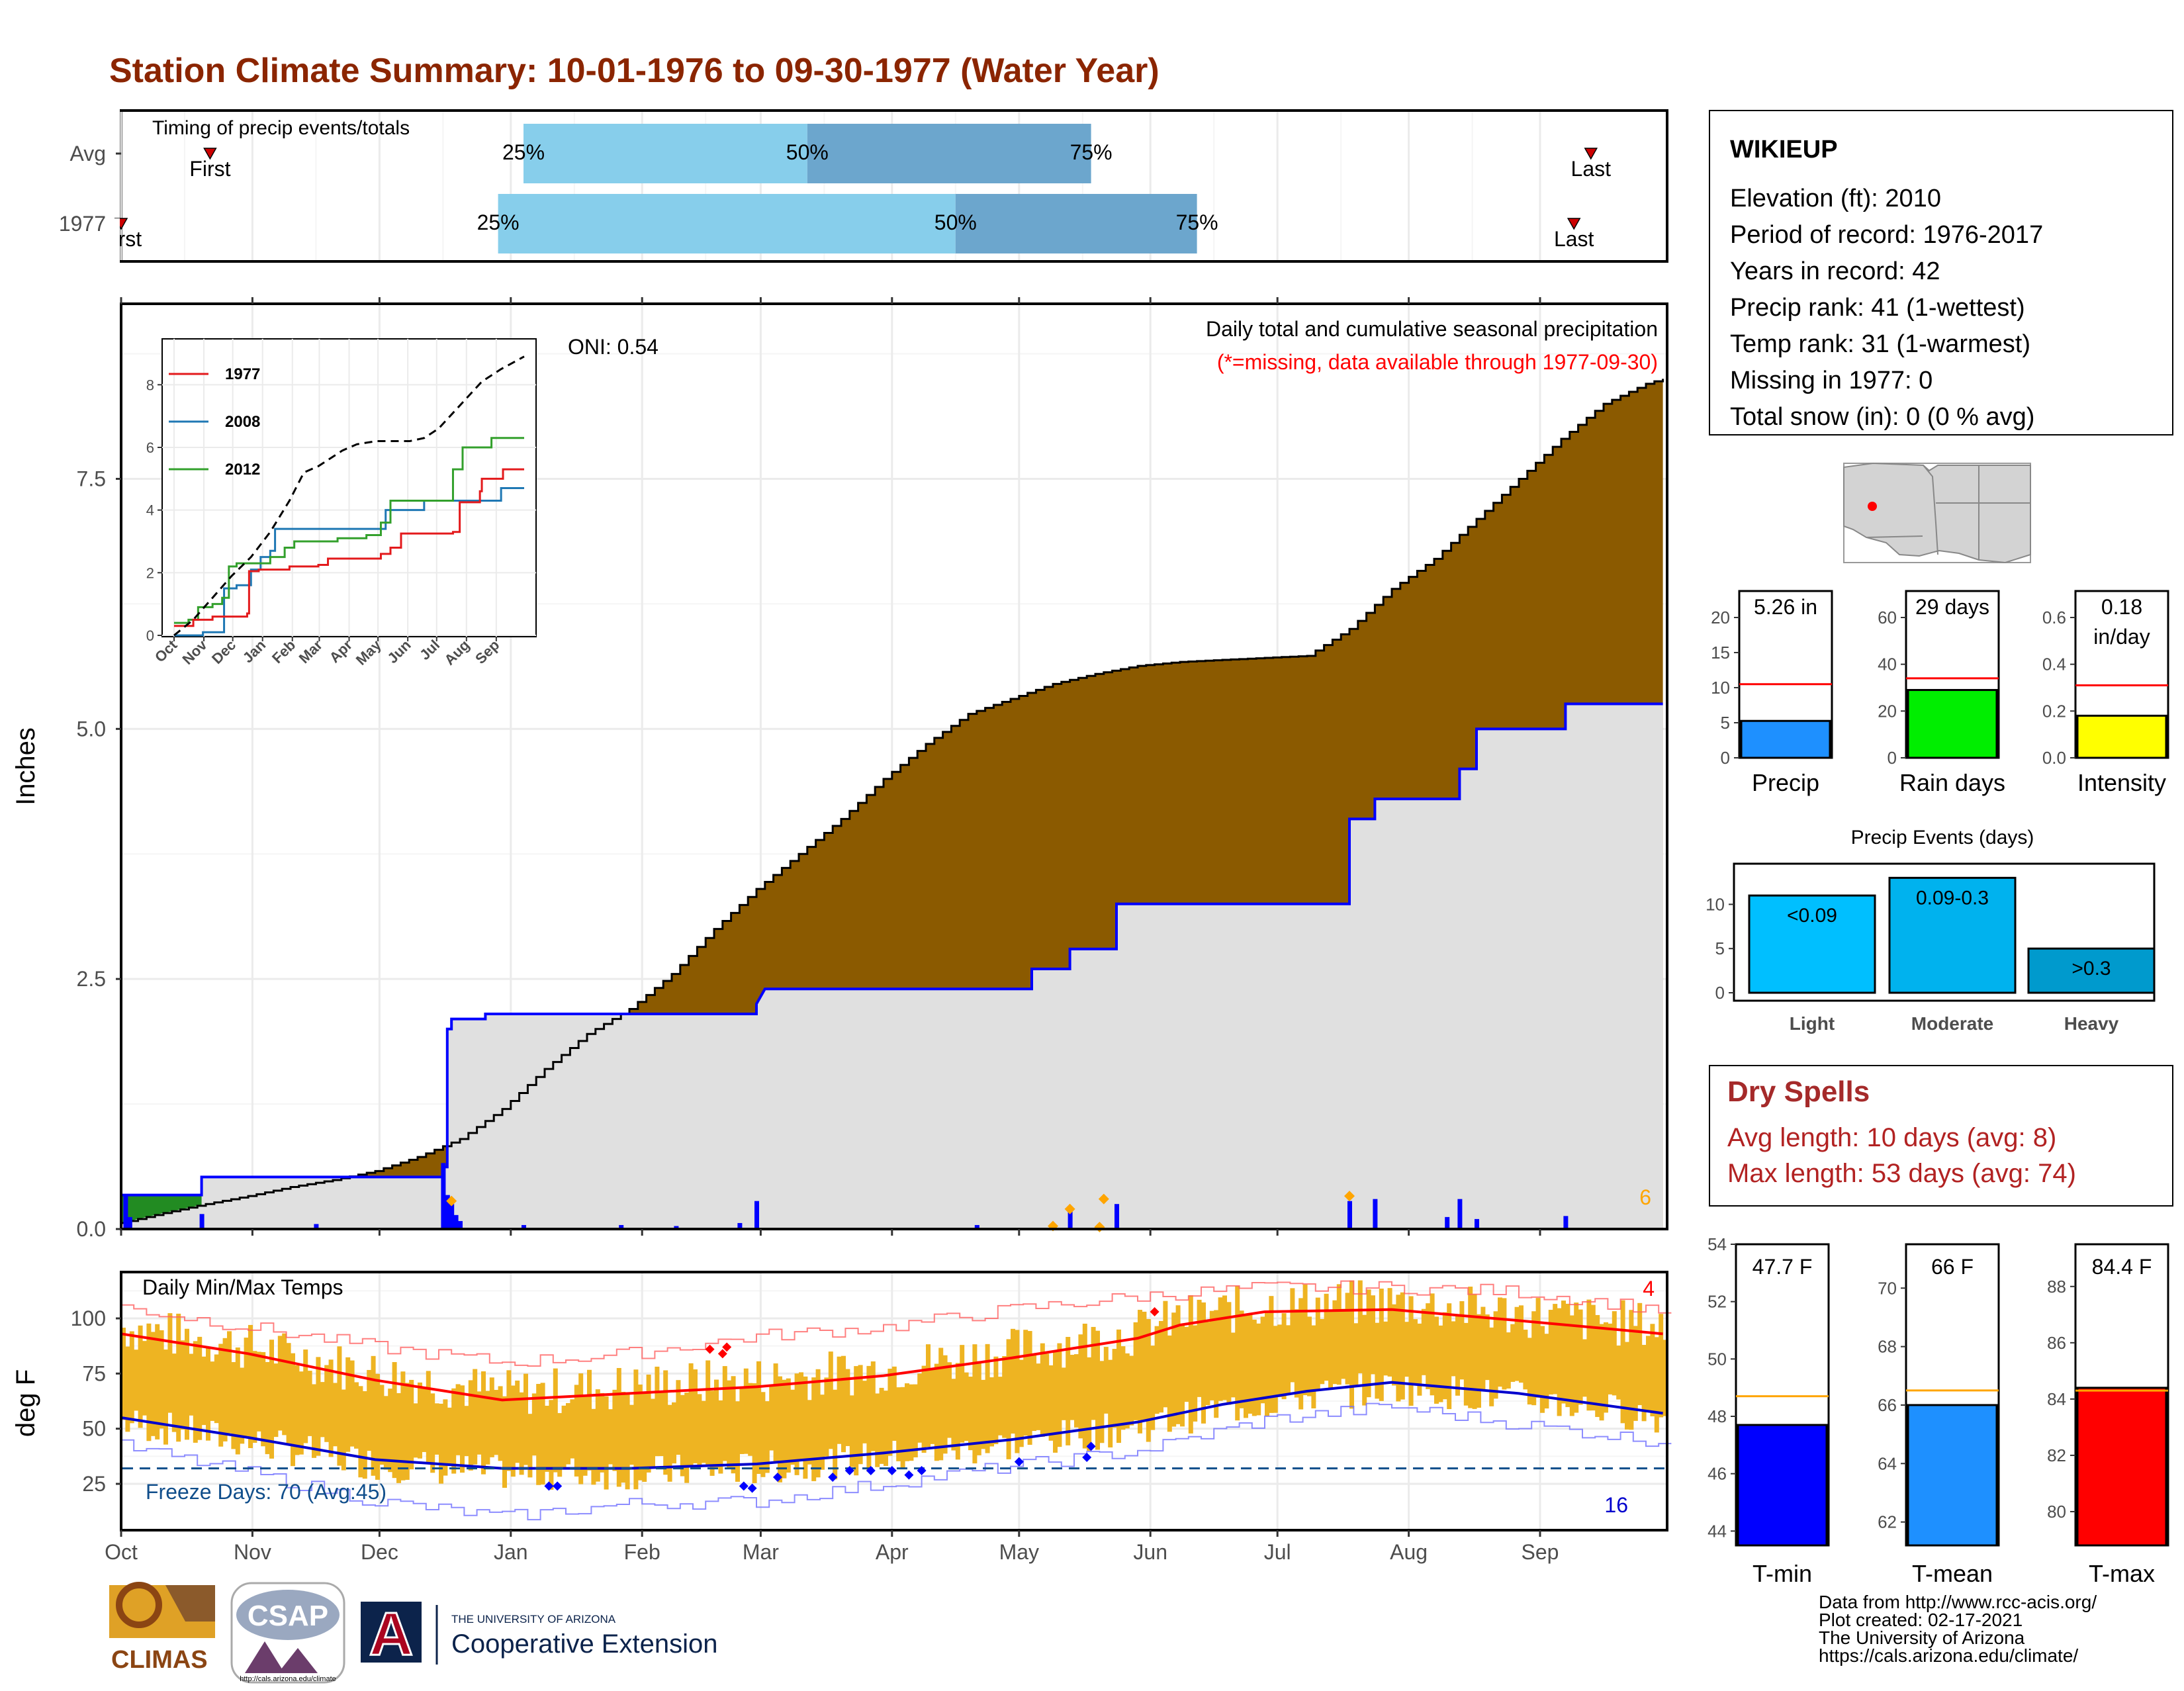 The image size is (2184, 1691). Describe the element at coordinates (1717, 1474) in the screenshot. I see `temp-panel-tick-label: 46` at that location.